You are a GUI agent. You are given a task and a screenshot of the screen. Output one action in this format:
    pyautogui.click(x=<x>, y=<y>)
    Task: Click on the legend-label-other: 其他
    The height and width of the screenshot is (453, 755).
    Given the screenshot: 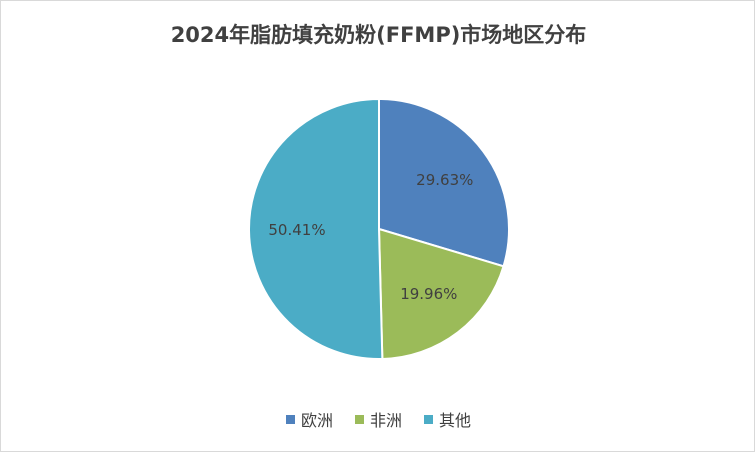 What is the action you would take?
    pyautogui.click(x=455, y=420)
    